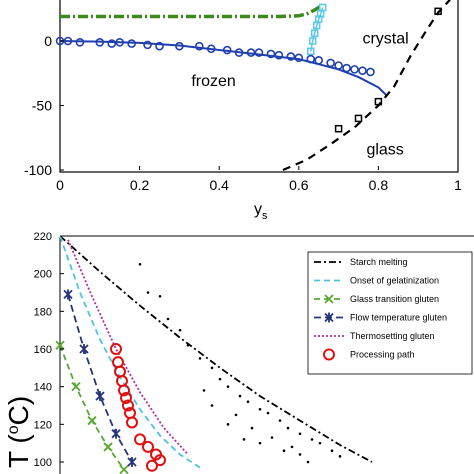  I want to click on legend-box, so click(390, 313).